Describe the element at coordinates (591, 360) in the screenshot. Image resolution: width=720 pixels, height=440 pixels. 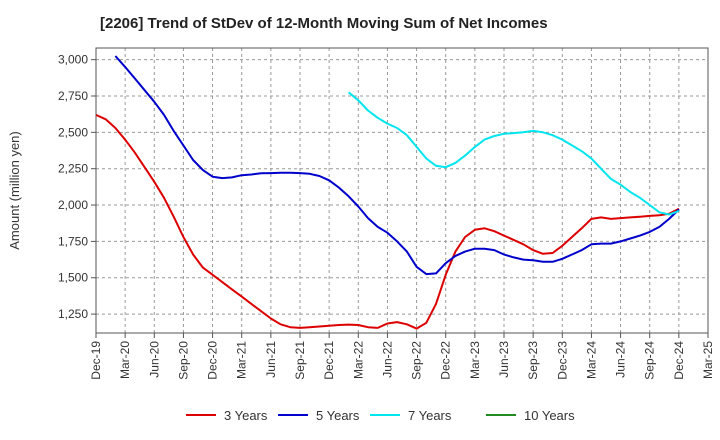
I see `x-tick-label: Mar-24` at that location.